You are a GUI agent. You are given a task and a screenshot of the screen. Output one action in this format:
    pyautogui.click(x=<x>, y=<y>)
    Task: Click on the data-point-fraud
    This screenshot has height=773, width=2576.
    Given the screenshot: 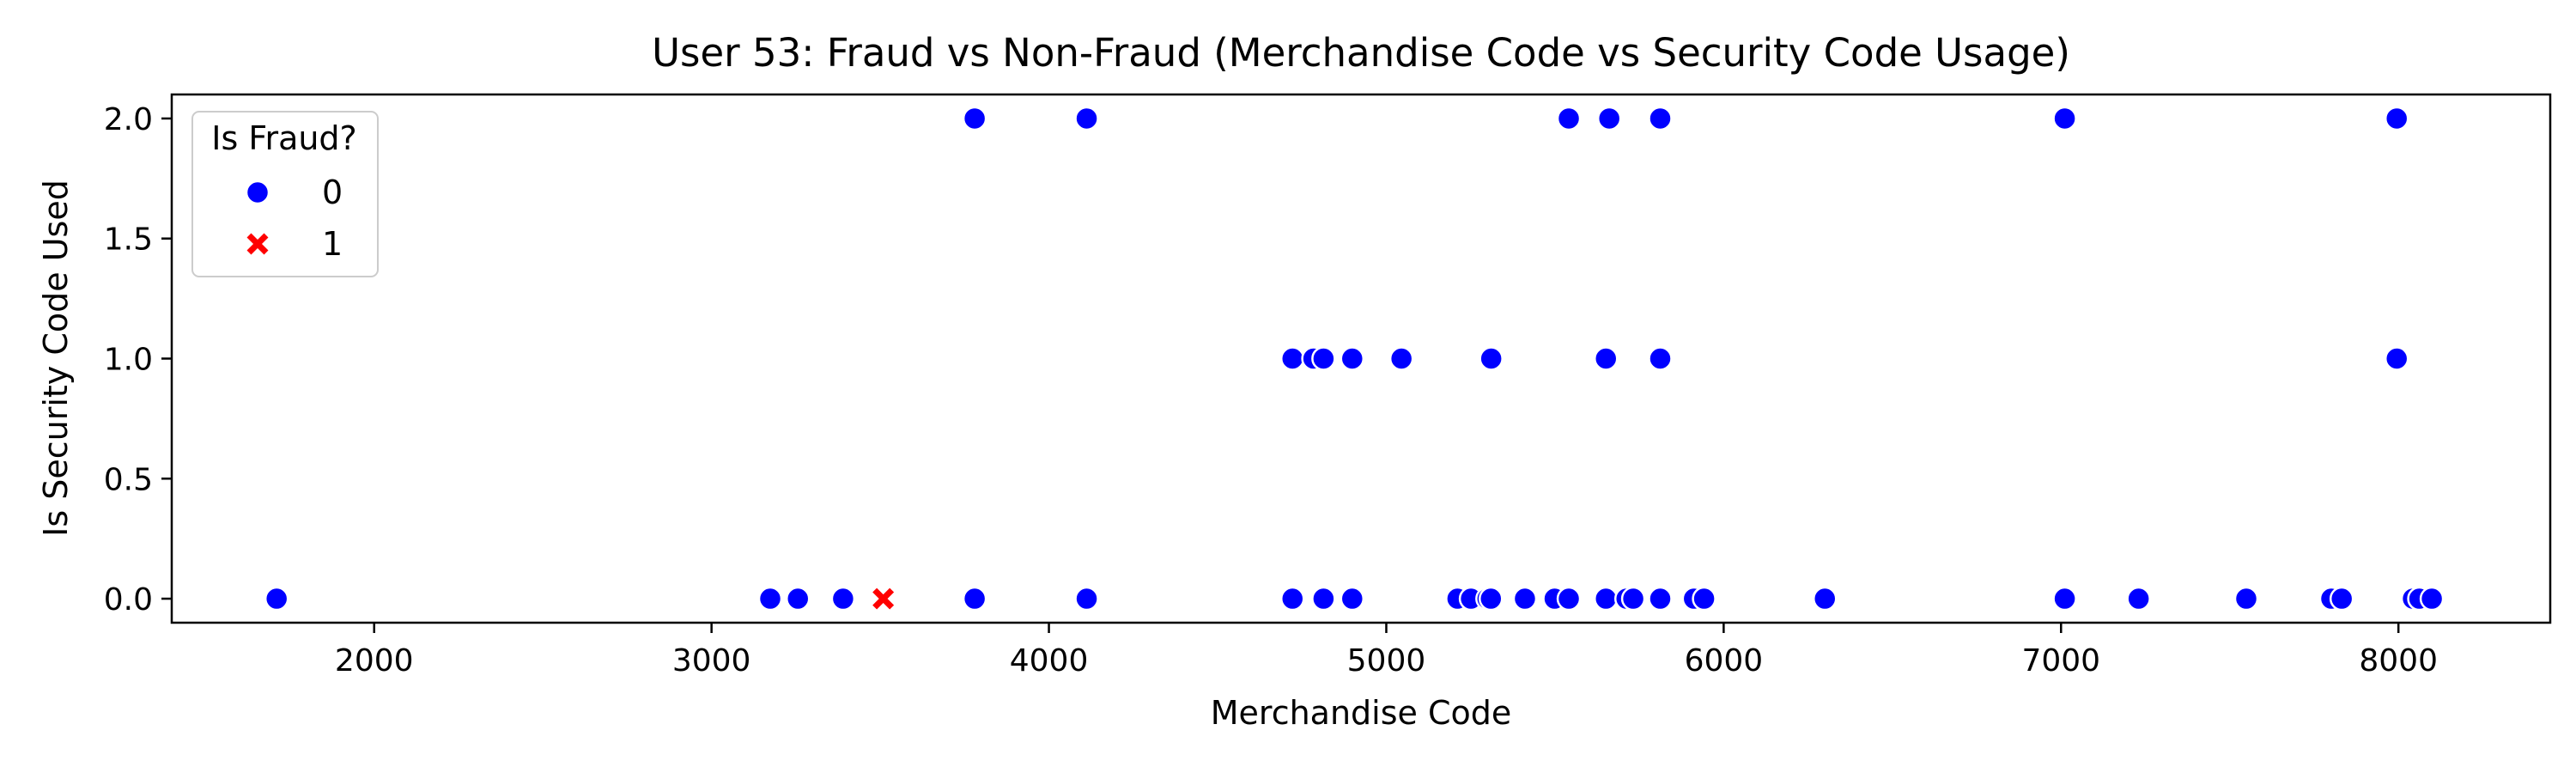 What is the action you would take?
    pyautogui.click(x=884, y=598)
    